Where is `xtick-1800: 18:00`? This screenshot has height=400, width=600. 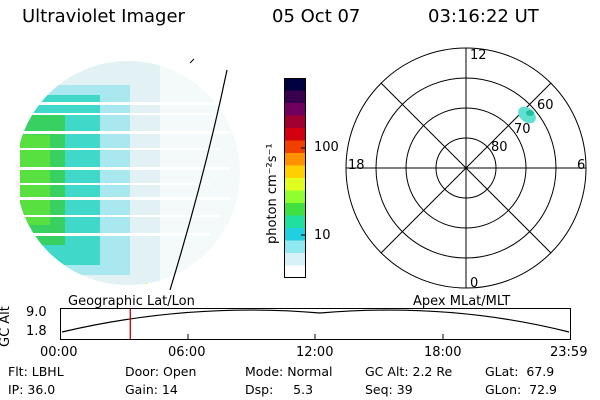
xtick-1800: 18:00 is located at coordinates (443, 352).